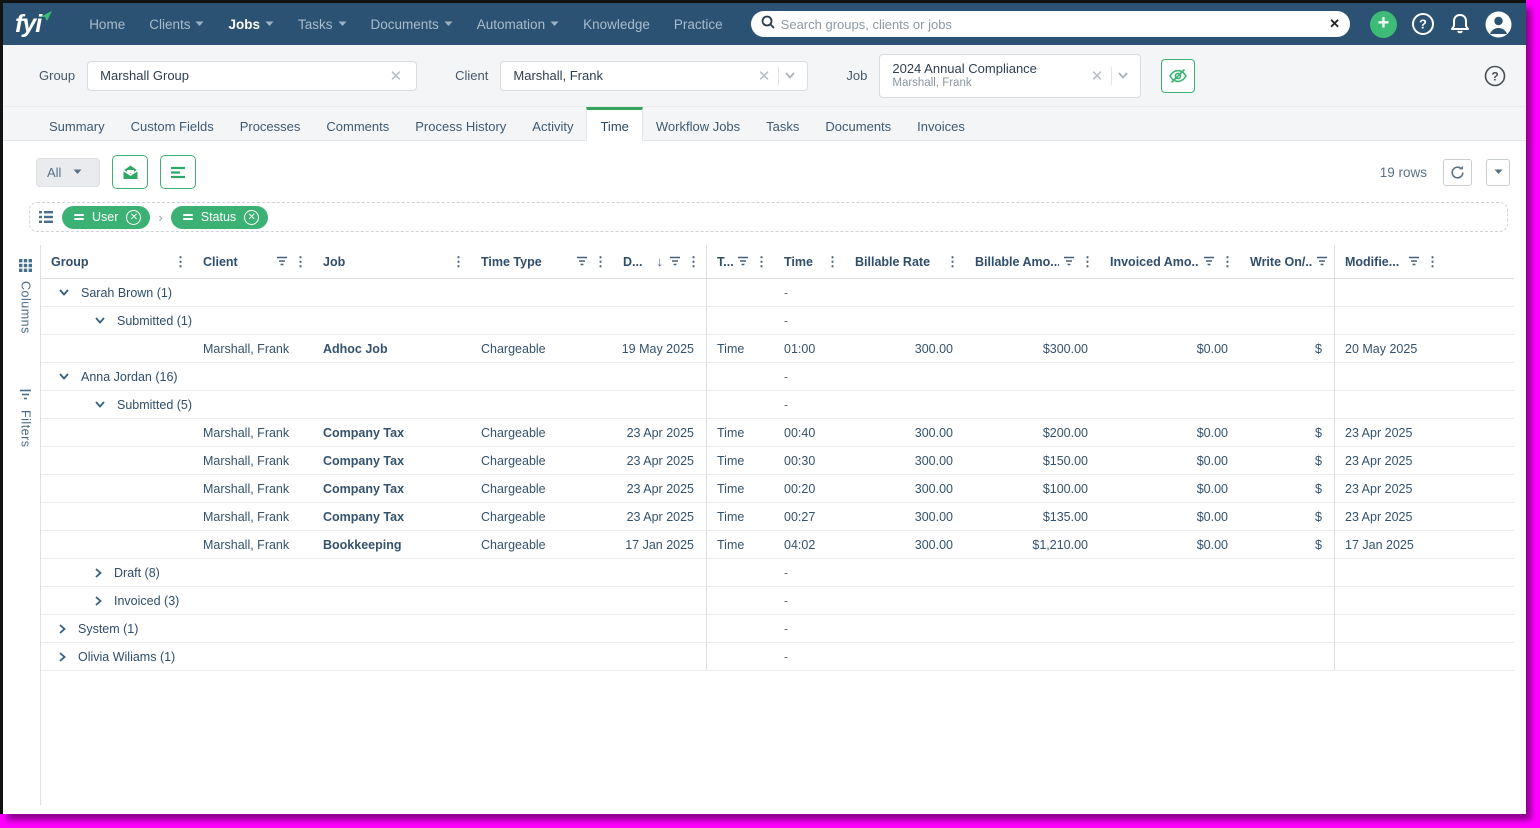 This screenshot has height=828, width=1540. Describe the element at coordinates (1010, 75) in the screenshot. I see `job-field: 2024 Annual Compliance Marshall, Frank ✕` at that location.